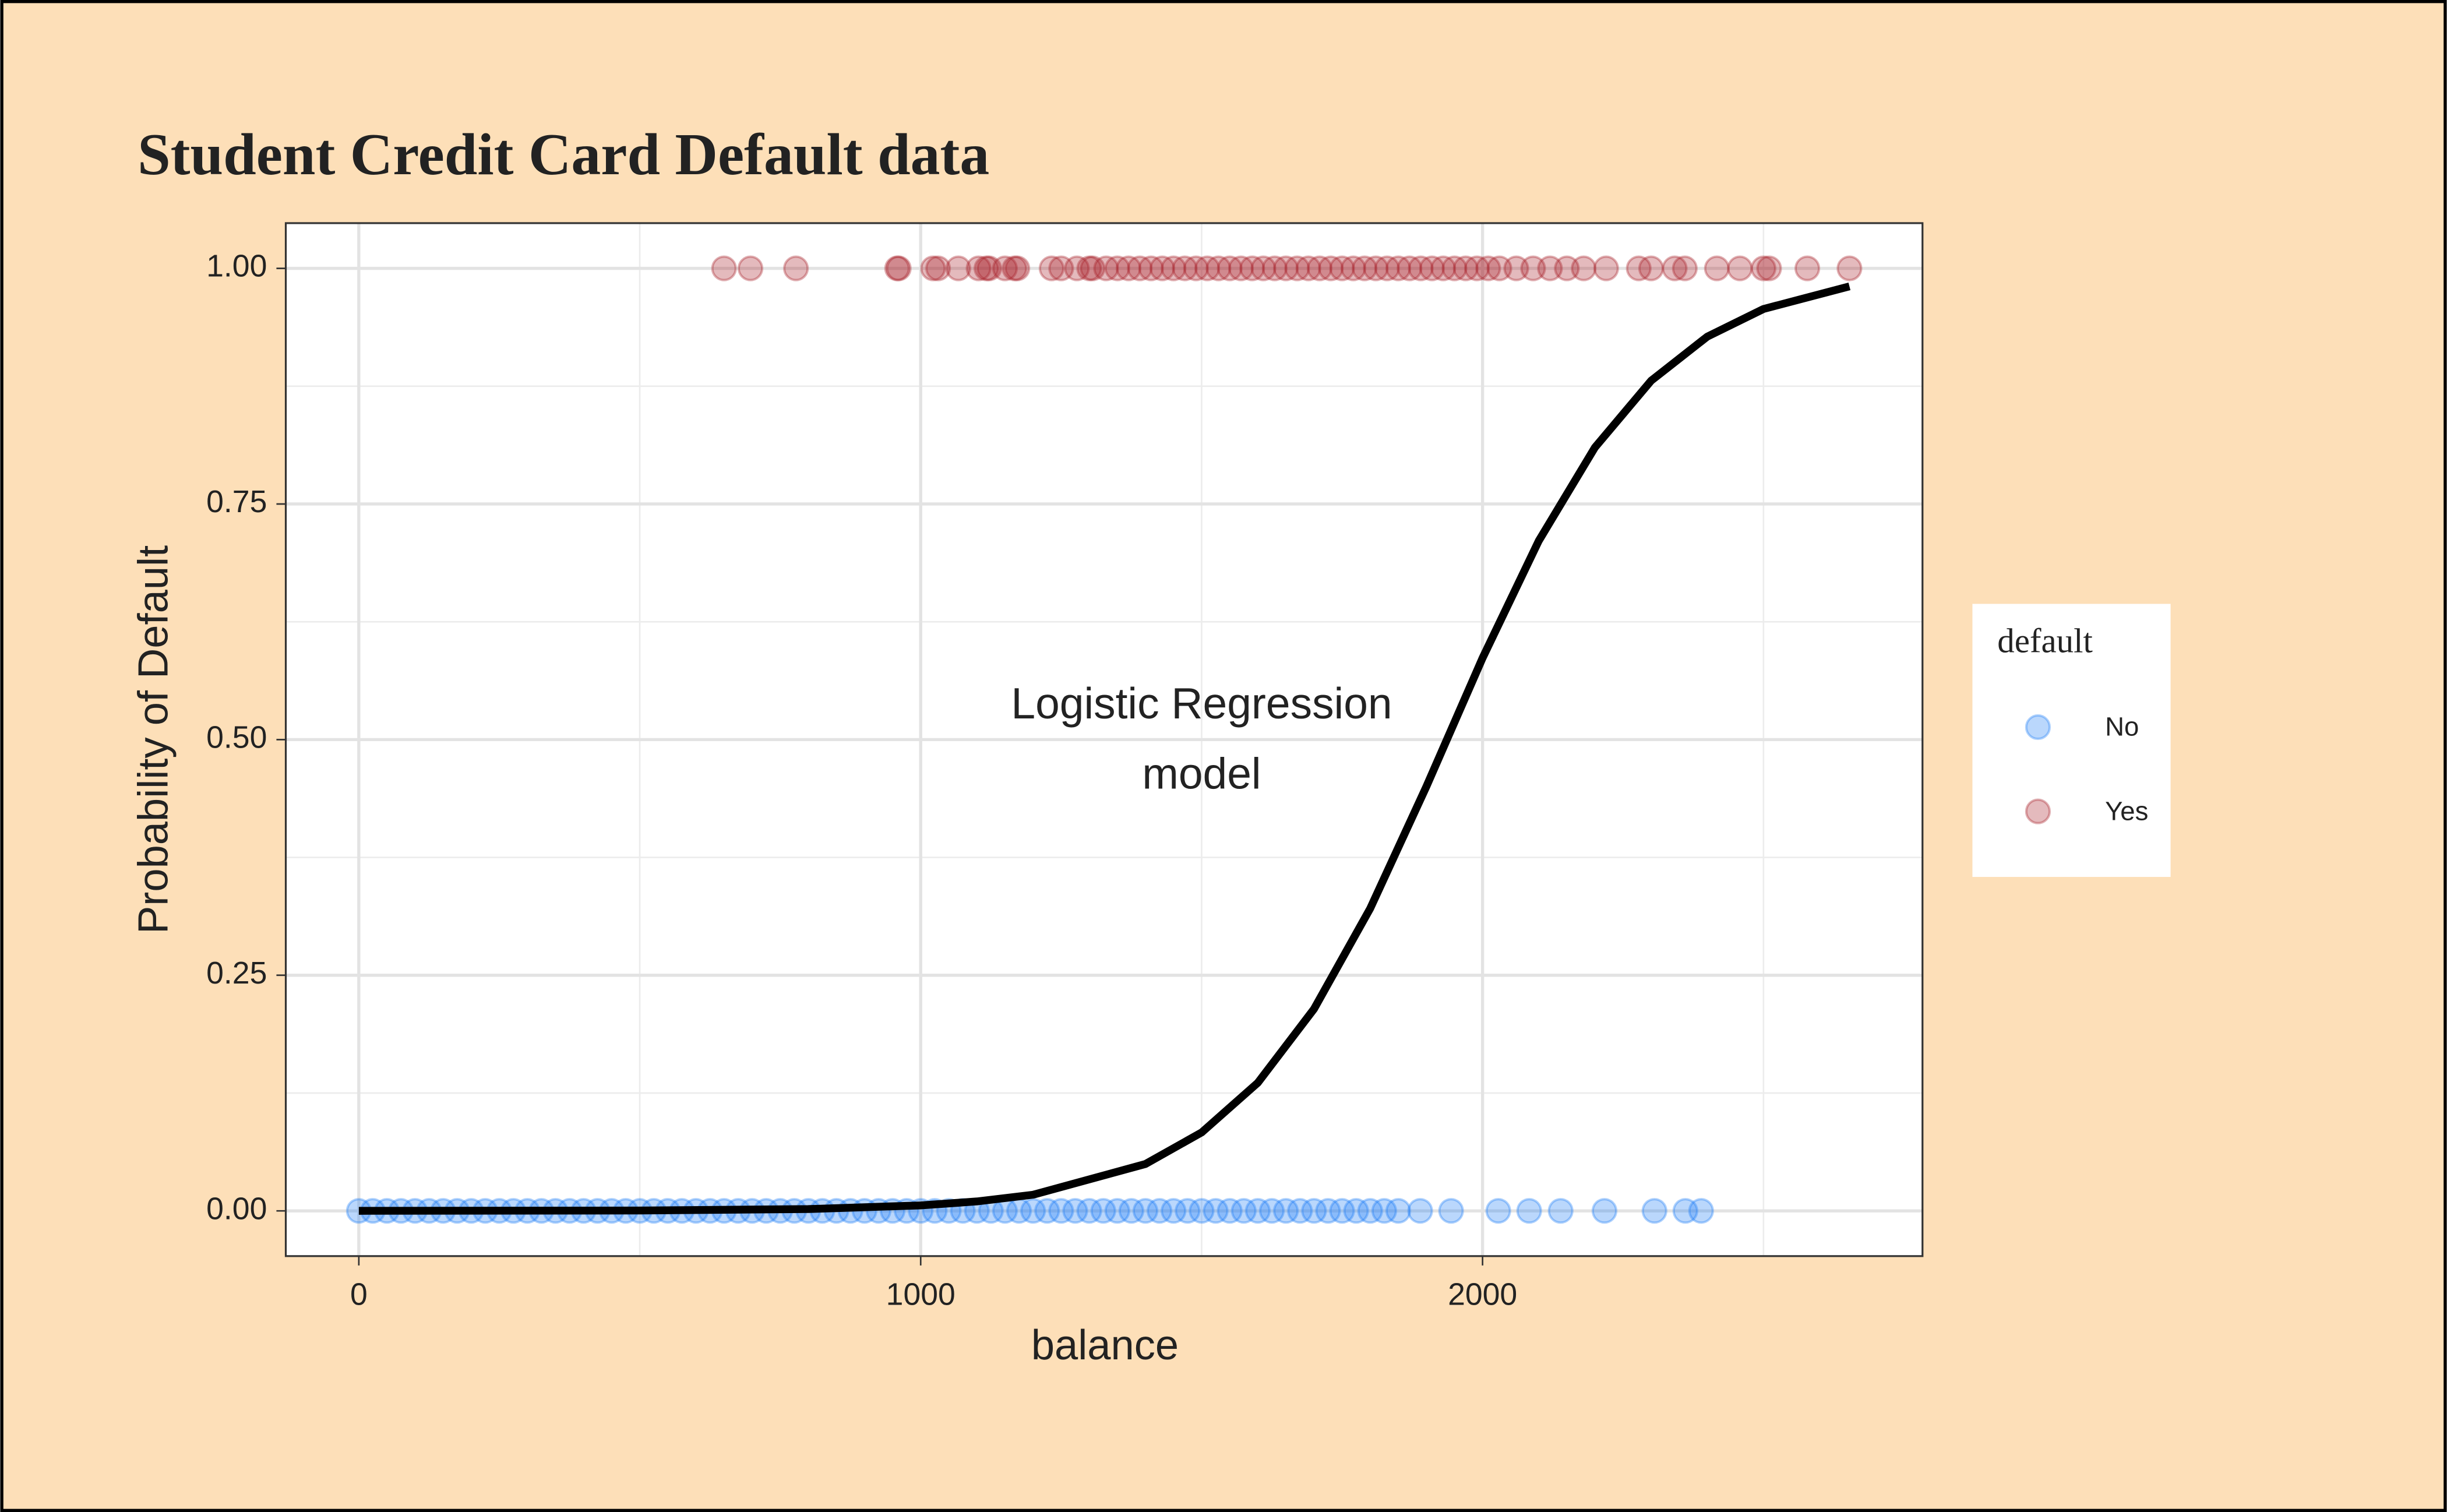  Describe the element at coordinates (920, 1295) in the screenshot. I see `x-tick-label: 1000` at that location.